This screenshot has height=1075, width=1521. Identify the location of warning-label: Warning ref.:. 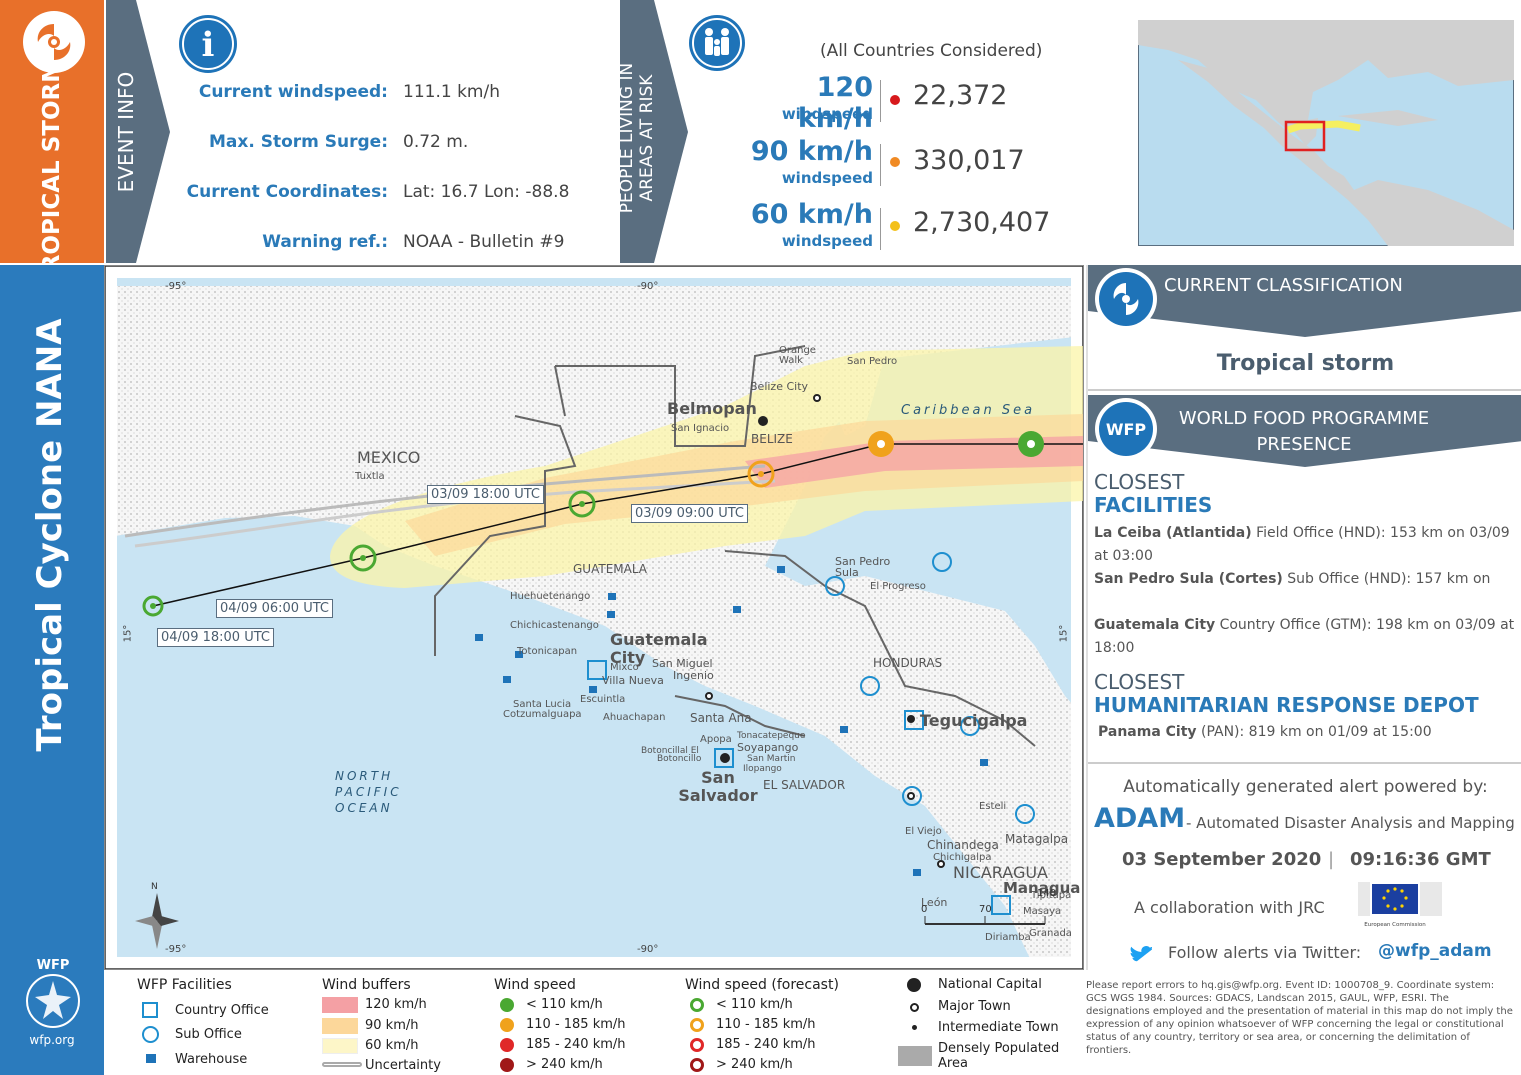
(325, 242).